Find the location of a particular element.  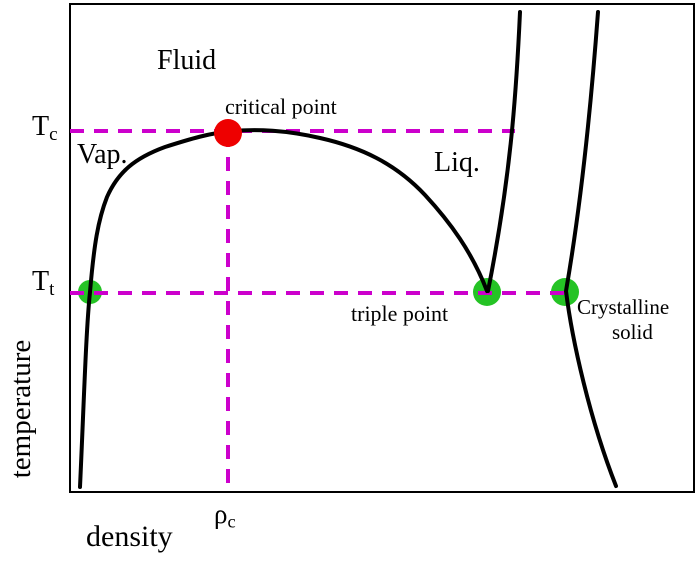

critical-point-label: critical point is located at coordinates (281, 106).